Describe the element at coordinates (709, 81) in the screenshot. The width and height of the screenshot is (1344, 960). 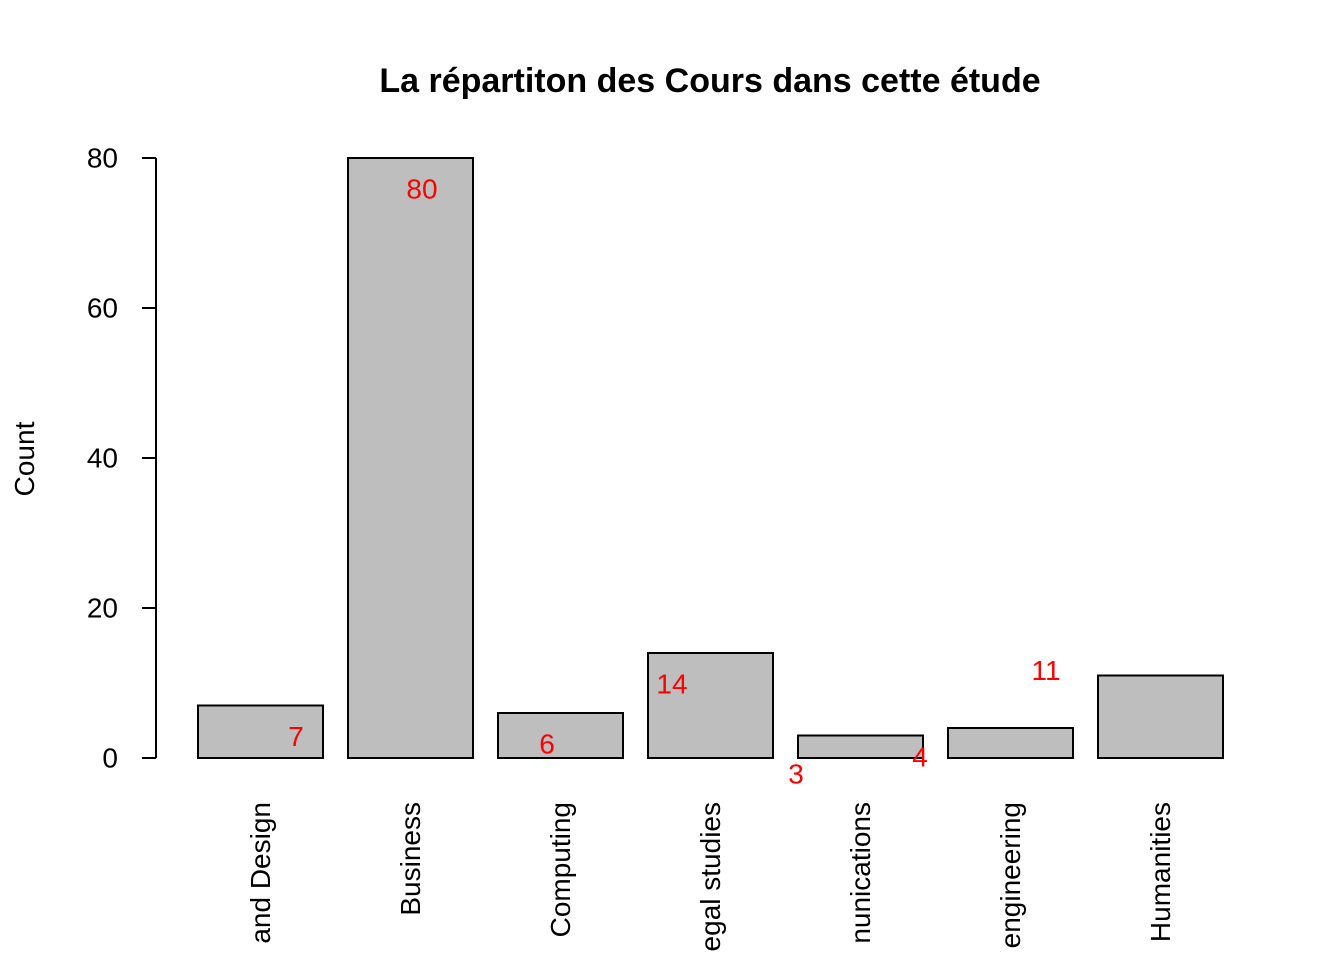
I see `chart-title: La répartiton des Cours dans cette étude` at that location.